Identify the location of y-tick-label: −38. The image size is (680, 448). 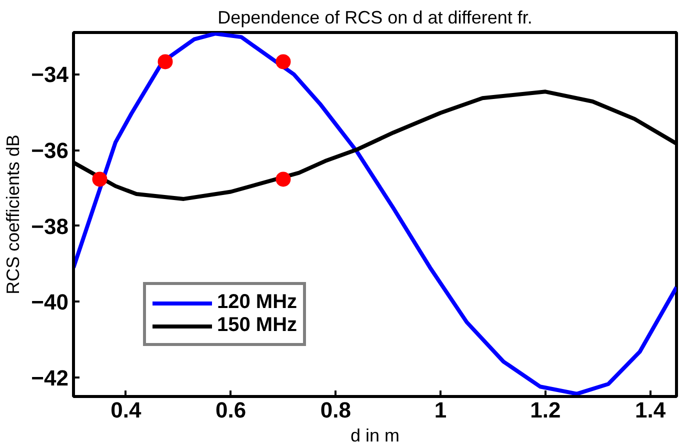
(50, 226).